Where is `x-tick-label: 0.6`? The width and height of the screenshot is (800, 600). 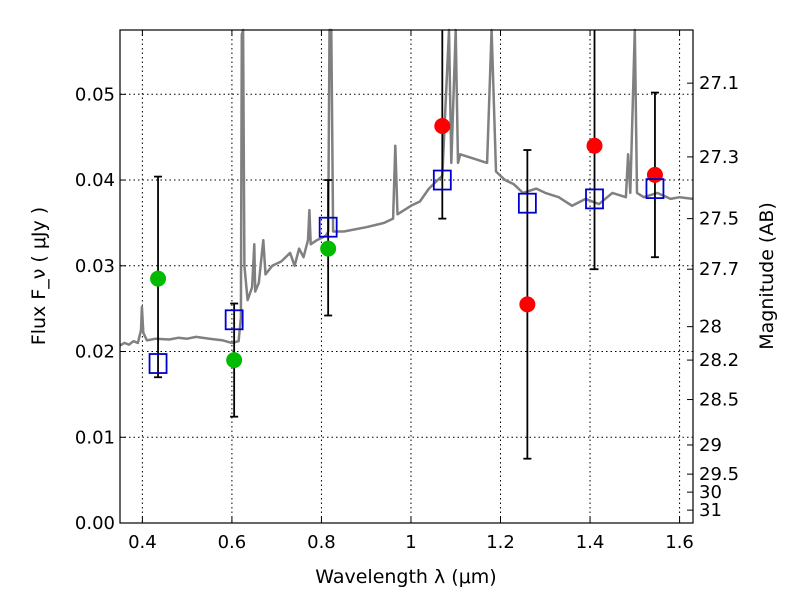 x-tick-label: 0.6 is located at coordinates (232, 542).